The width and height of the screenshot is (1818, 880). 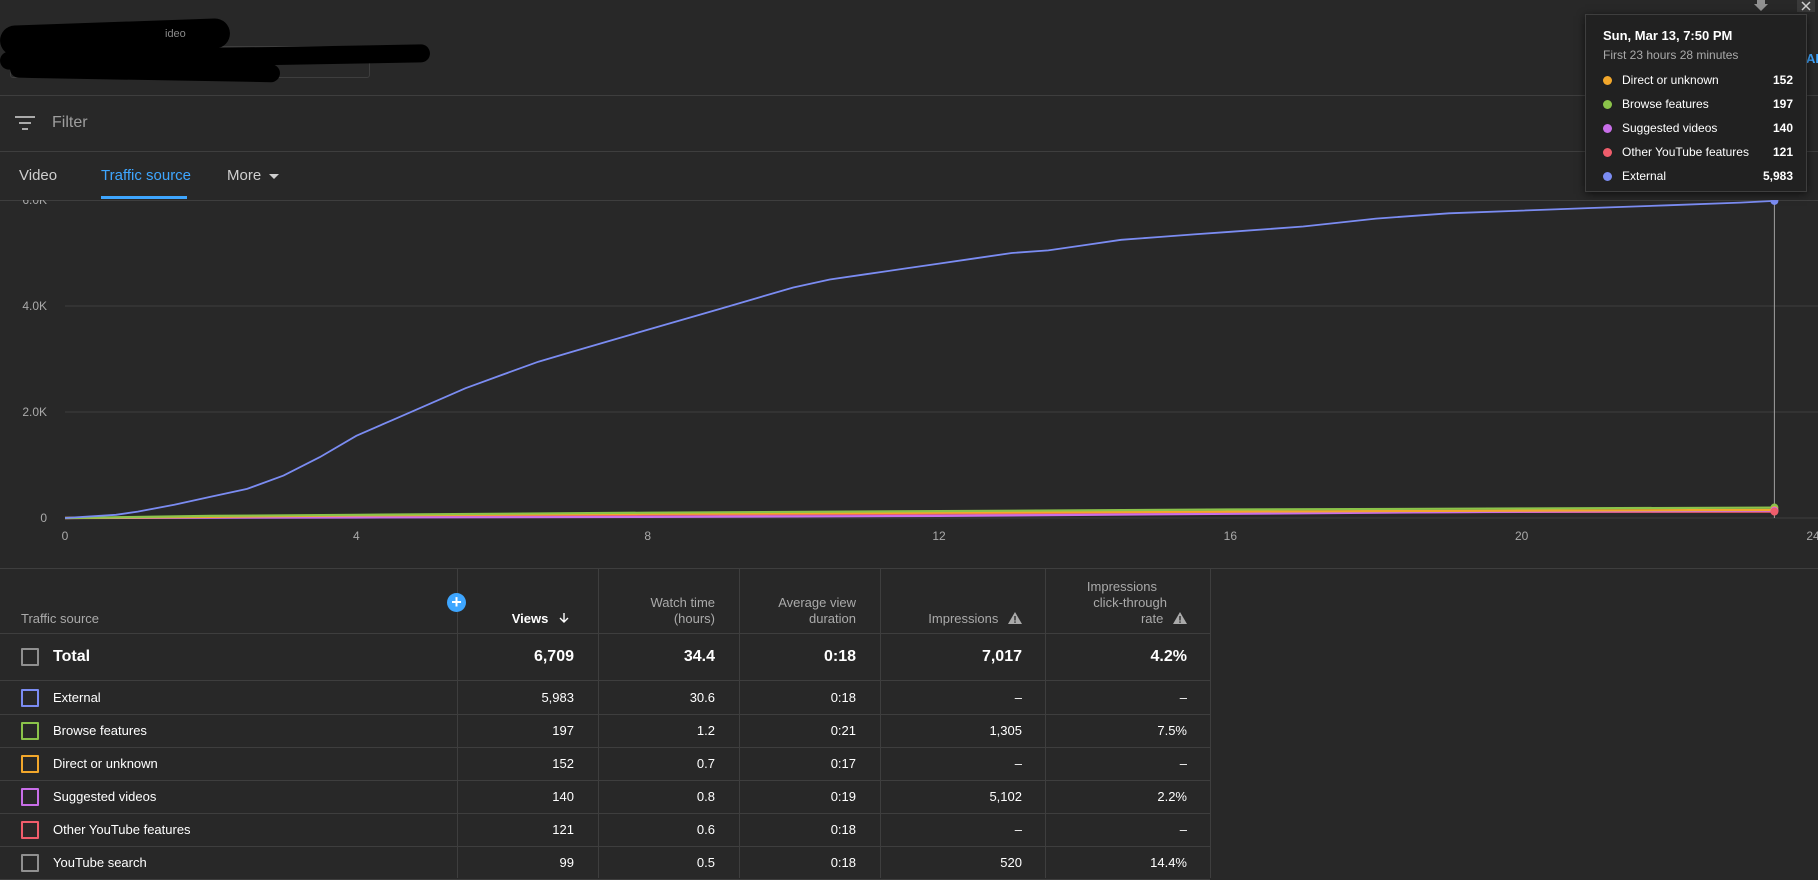 I want to click on tooltip-row-value: 140, so click(x=1782, y=128).